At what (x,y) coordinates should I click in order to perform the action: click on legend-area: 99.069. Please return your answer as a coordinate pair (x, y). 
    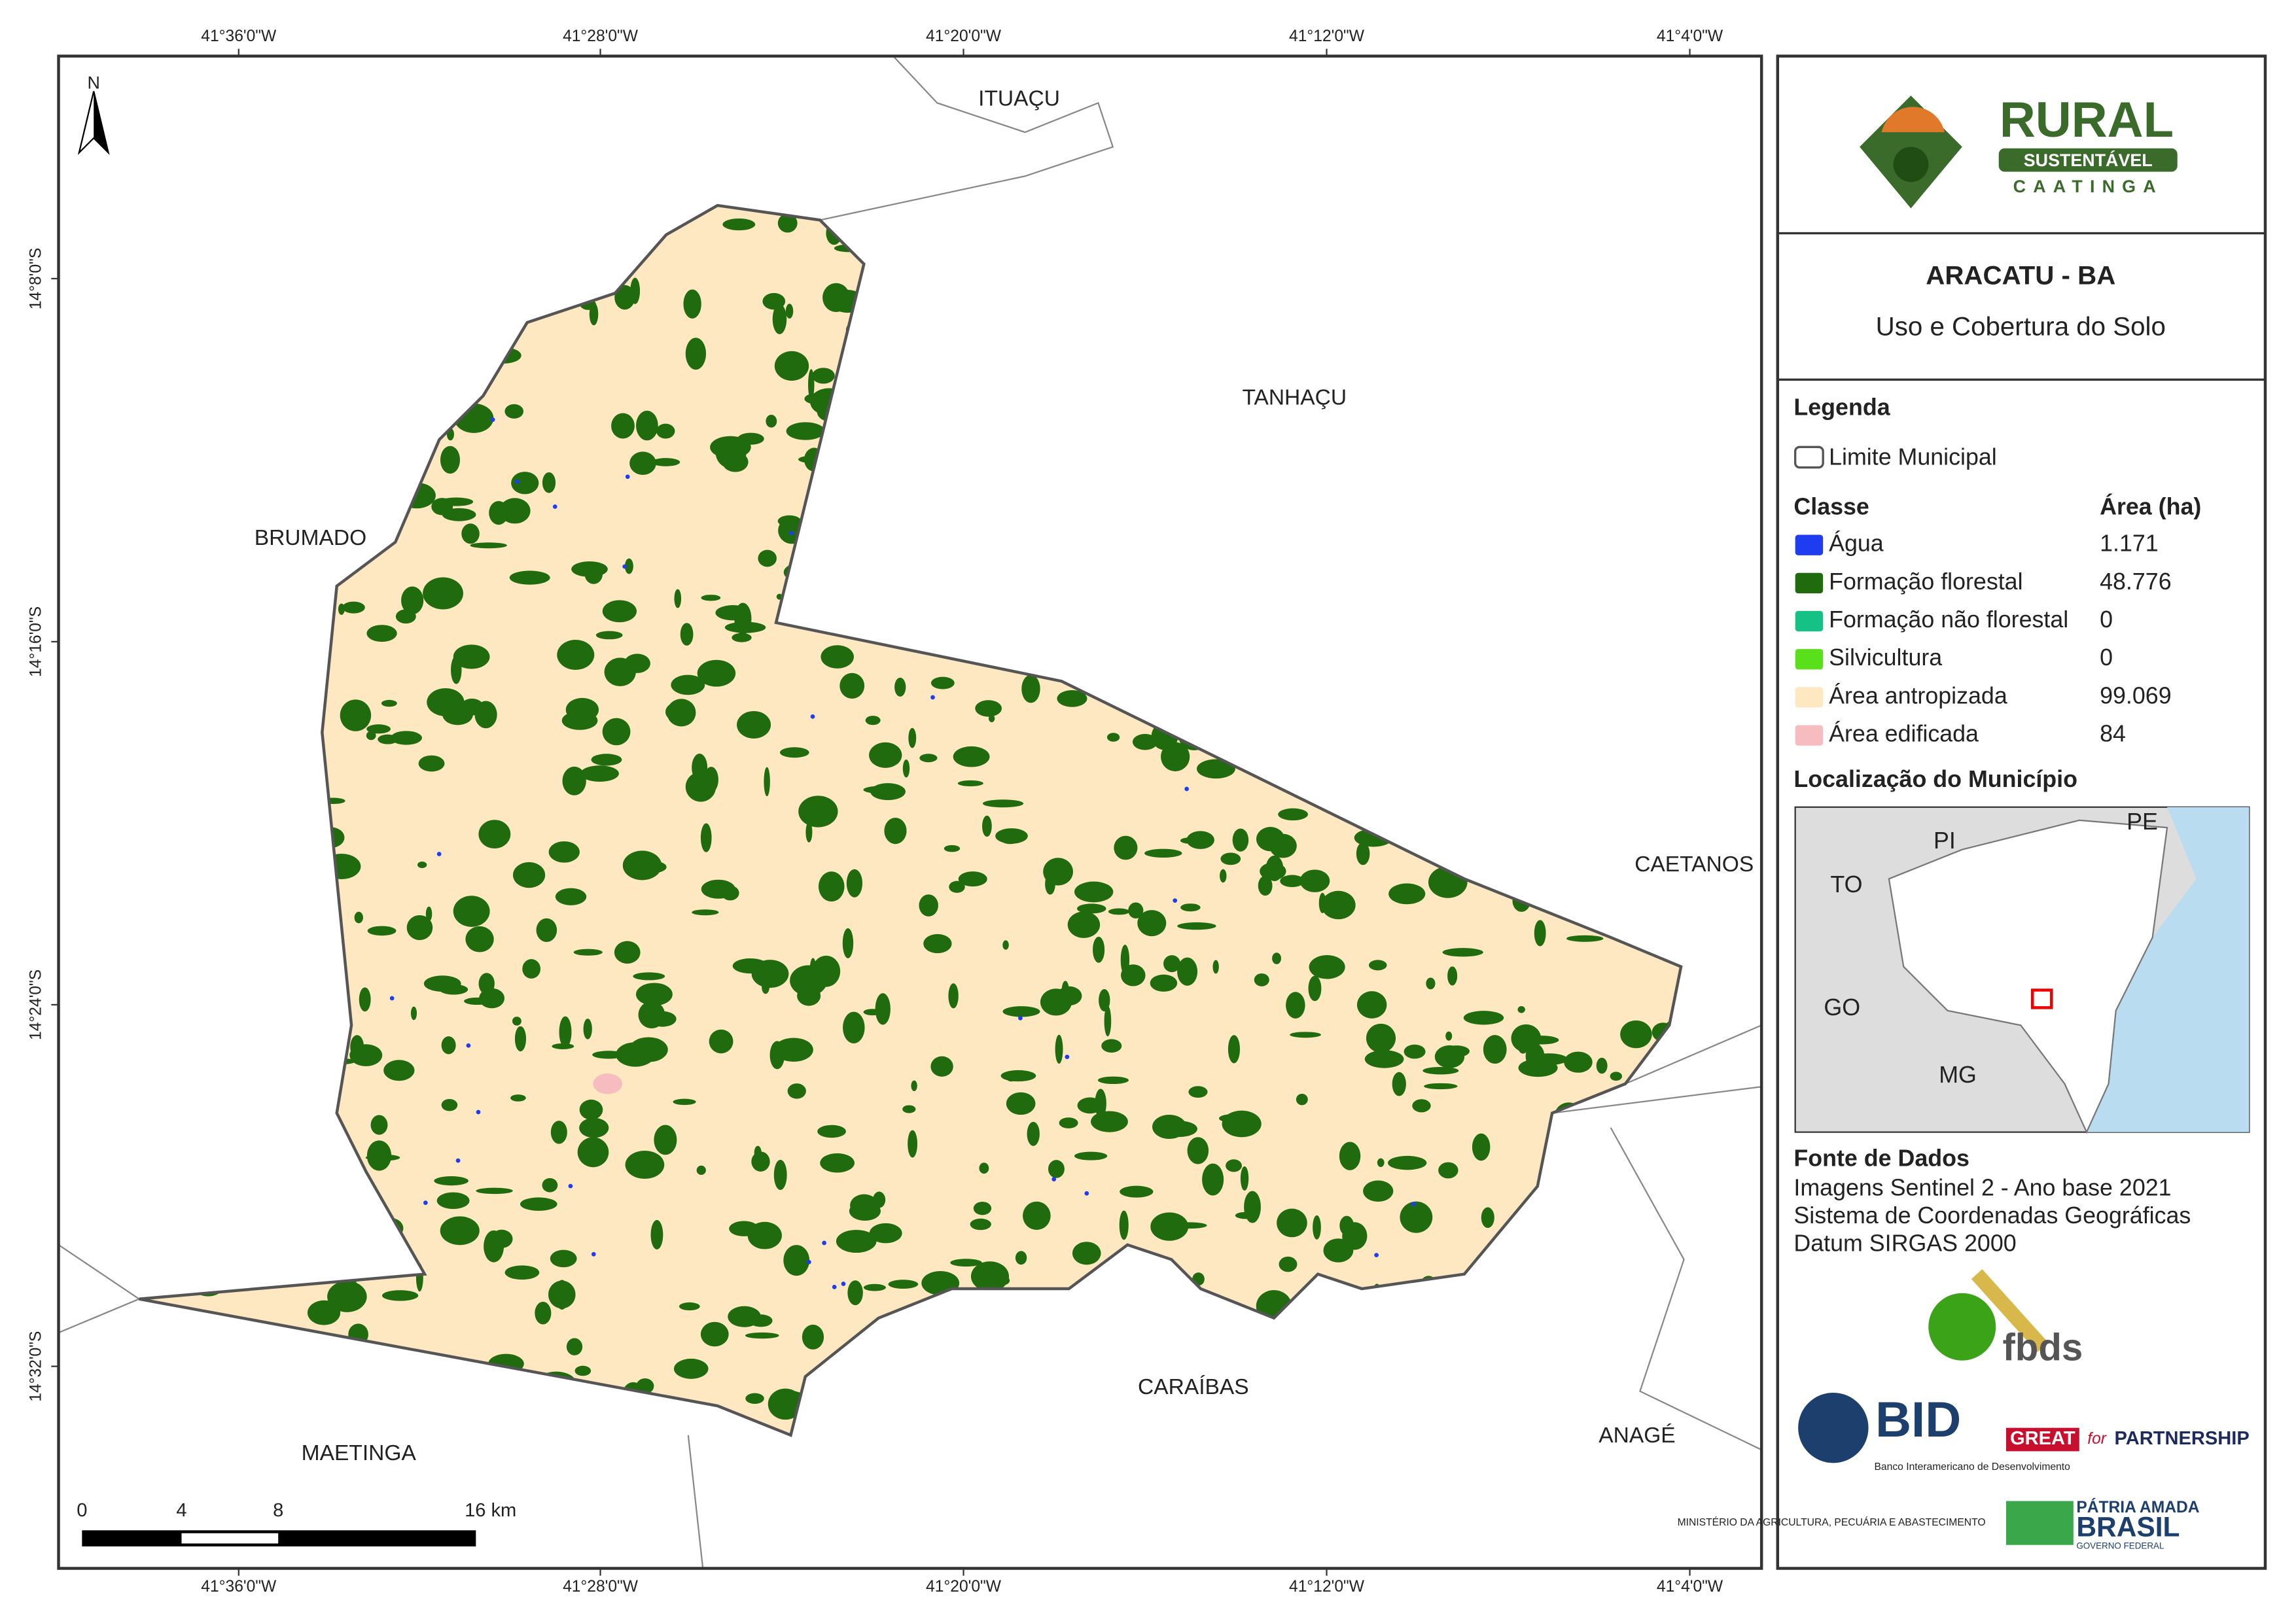
    Looking at the image, I should click on (2136, 695).